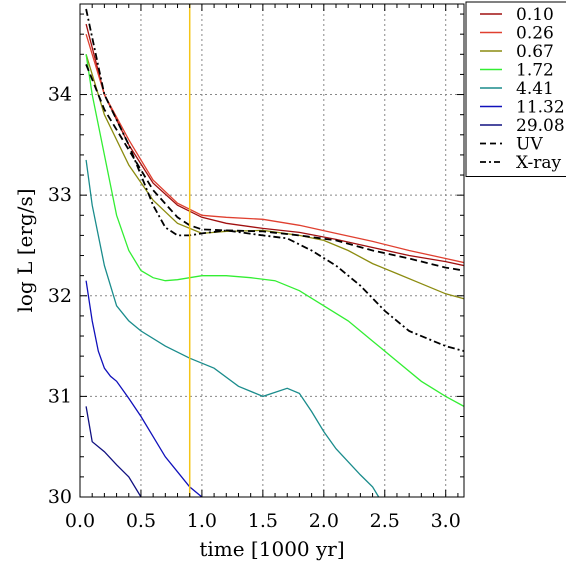 The width and height of the screenshot is (566, 566). I want to click on y-tick-label: 32, so click(60, 296).